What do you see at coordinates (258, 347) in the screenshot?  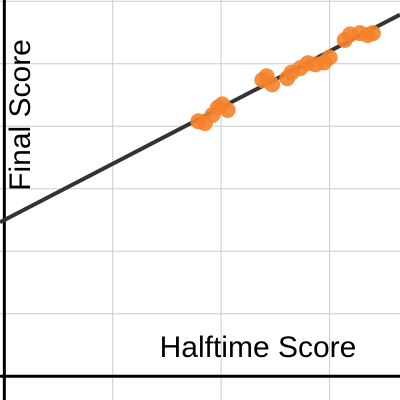 I see `x-axis-label: Halftime Score` at bounding box center [258, 347].